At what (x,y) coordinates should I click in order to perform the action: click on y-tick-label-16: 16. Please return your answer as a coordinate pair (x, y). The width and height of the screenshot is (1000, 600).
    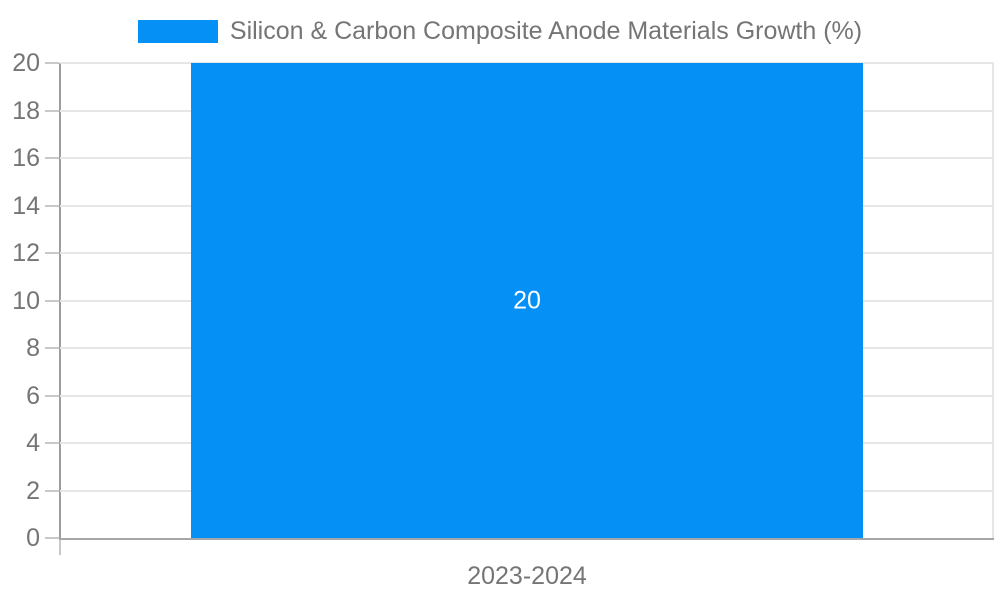
    Looking at the image, I should click on (26, 158).